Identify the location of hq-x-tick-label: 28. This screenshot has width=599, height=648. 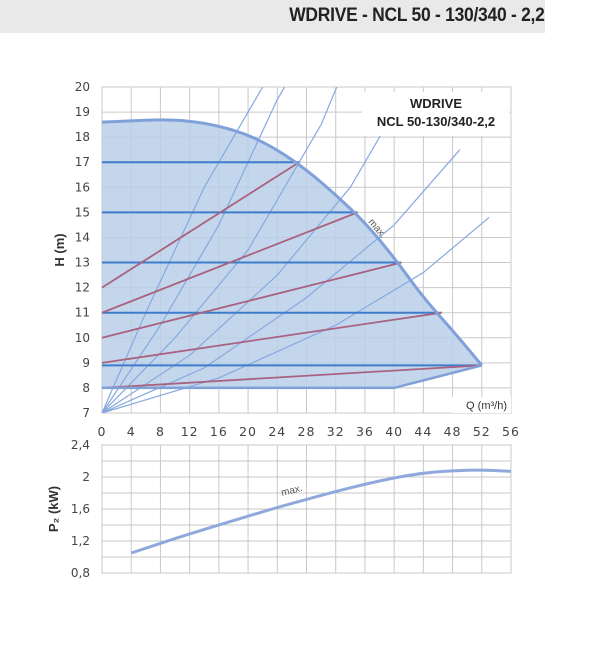
(307, 431).